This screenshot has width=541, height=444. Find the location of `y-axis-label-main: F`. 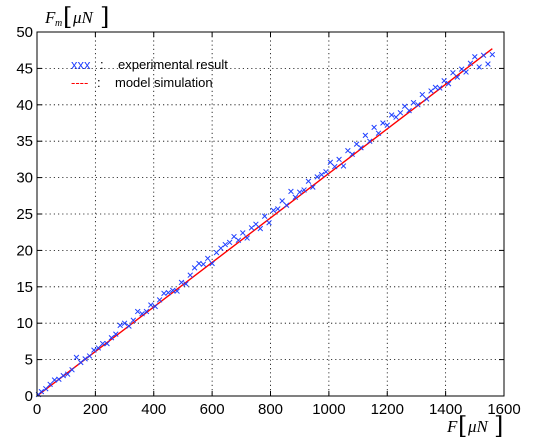

y-axis-label-main: F is located at coordinates (50, 17).